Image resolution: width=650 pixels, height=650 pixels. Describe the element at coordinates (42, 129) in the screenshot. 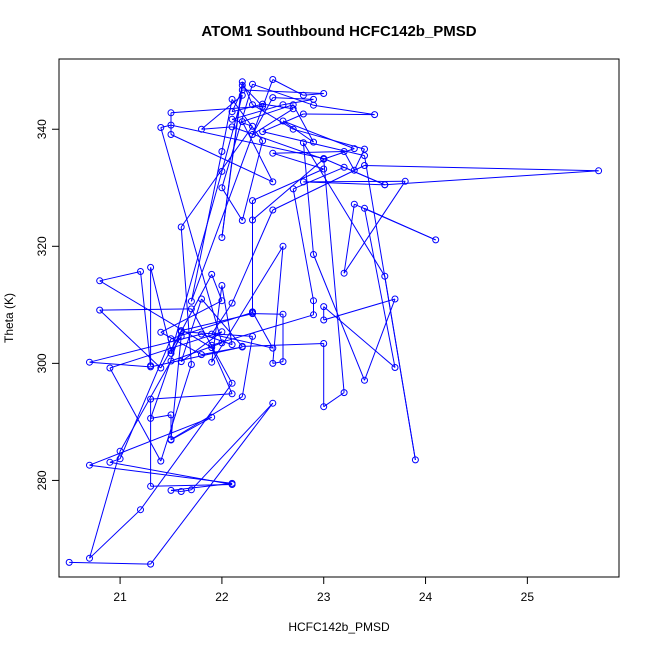

I see `y-tick-label: 340` at that location.